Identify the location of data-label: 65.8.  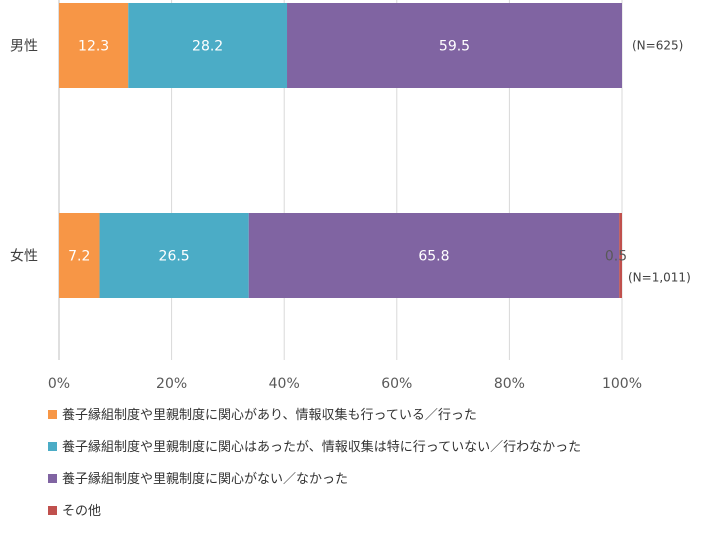
(433, 257).